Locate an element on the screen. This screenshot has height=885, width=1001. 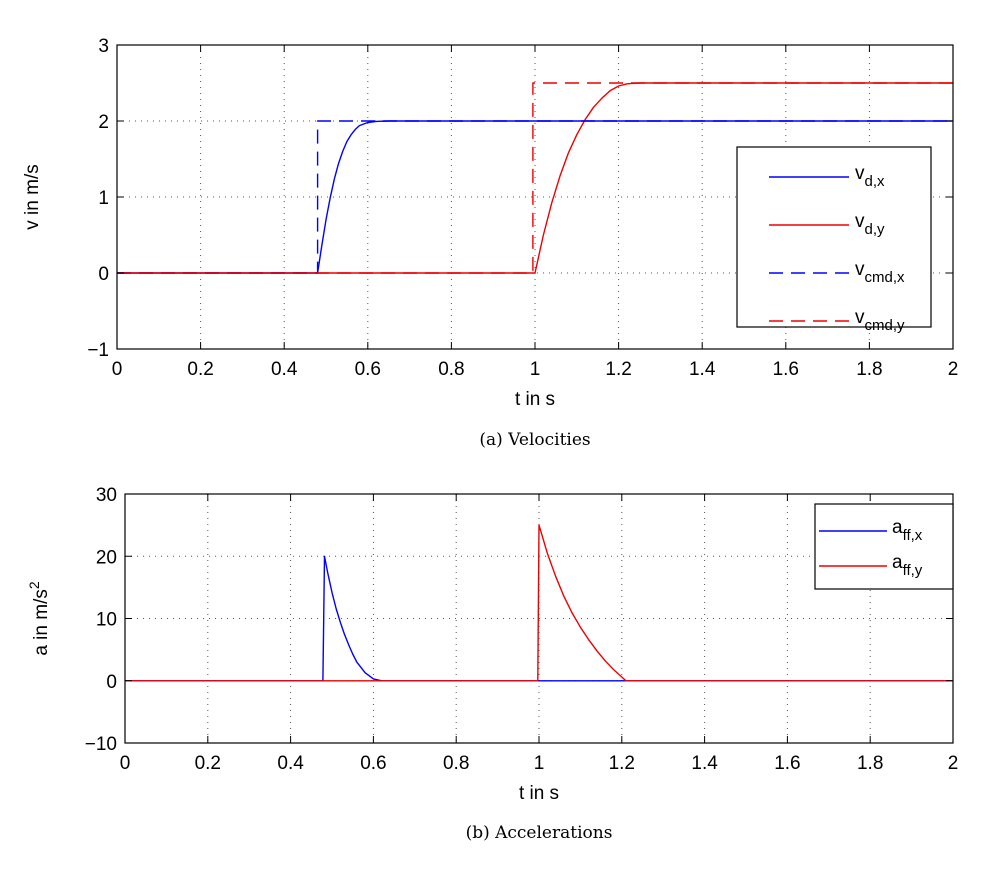
acceleration-caption: (b) Accelerations is located at coordinates (539, 833).